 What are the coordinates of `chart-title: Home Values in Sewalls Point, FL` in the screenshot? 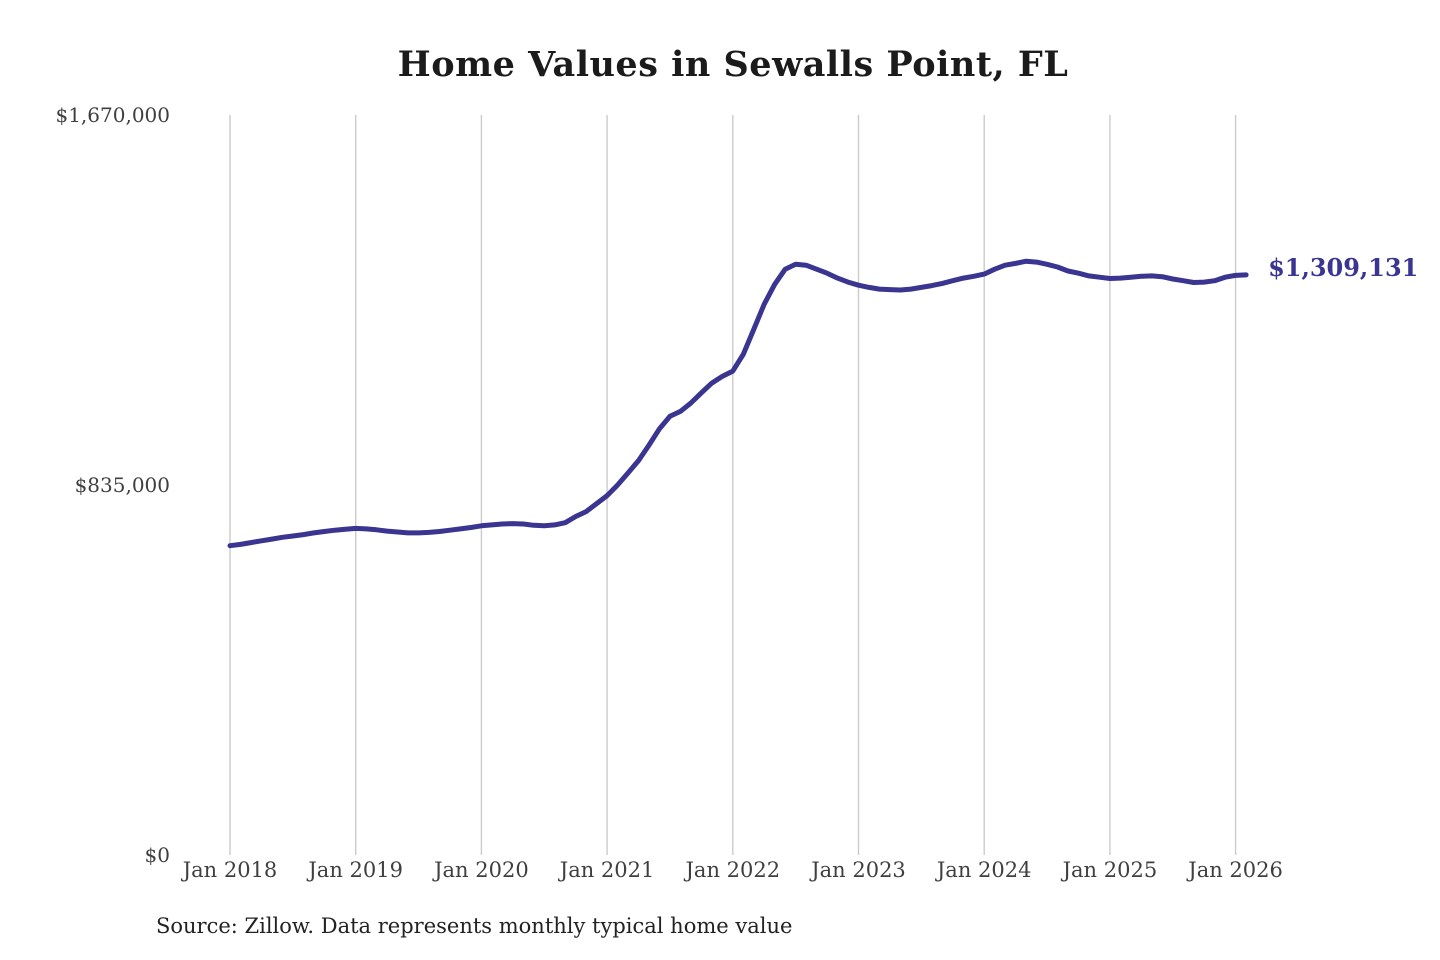 It's located at (733, 64).